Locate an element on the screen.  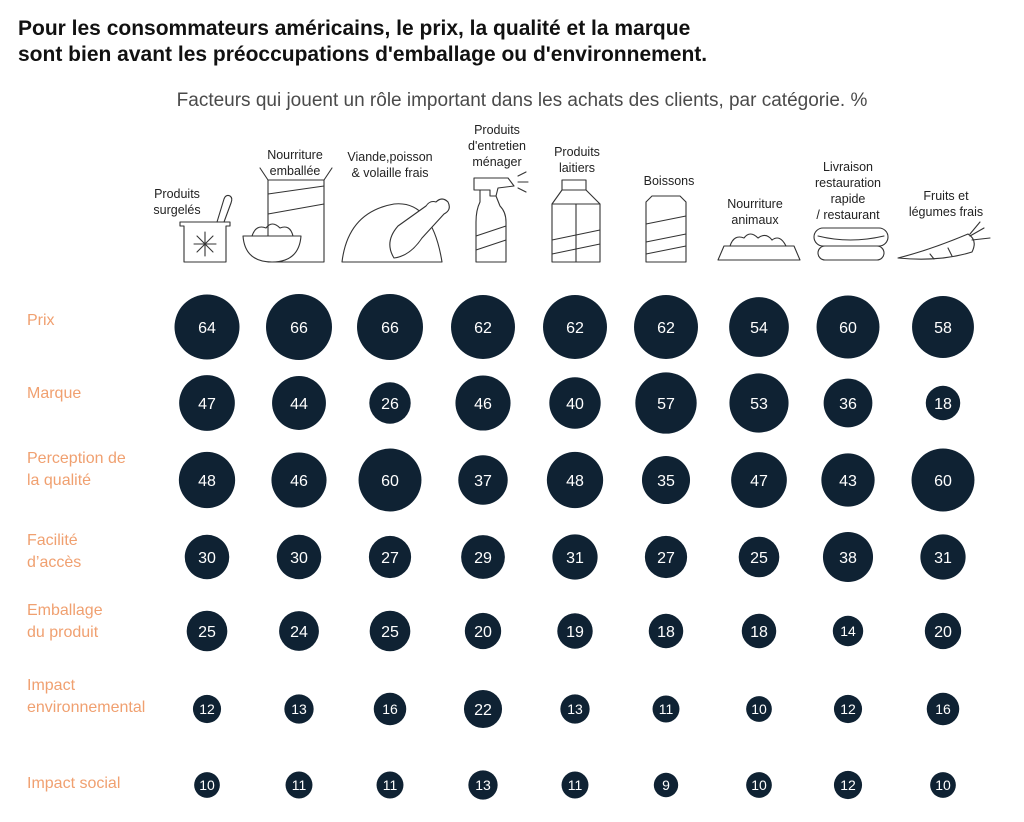
data-label: 40 is located at coordinates (575, 404).